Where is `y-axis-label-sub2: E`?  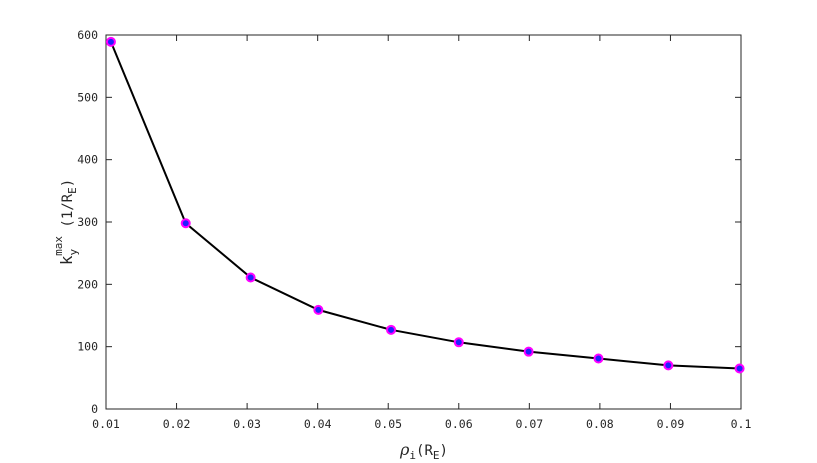 y-axis-label-sub2: E is located at coordinates (72, 190).